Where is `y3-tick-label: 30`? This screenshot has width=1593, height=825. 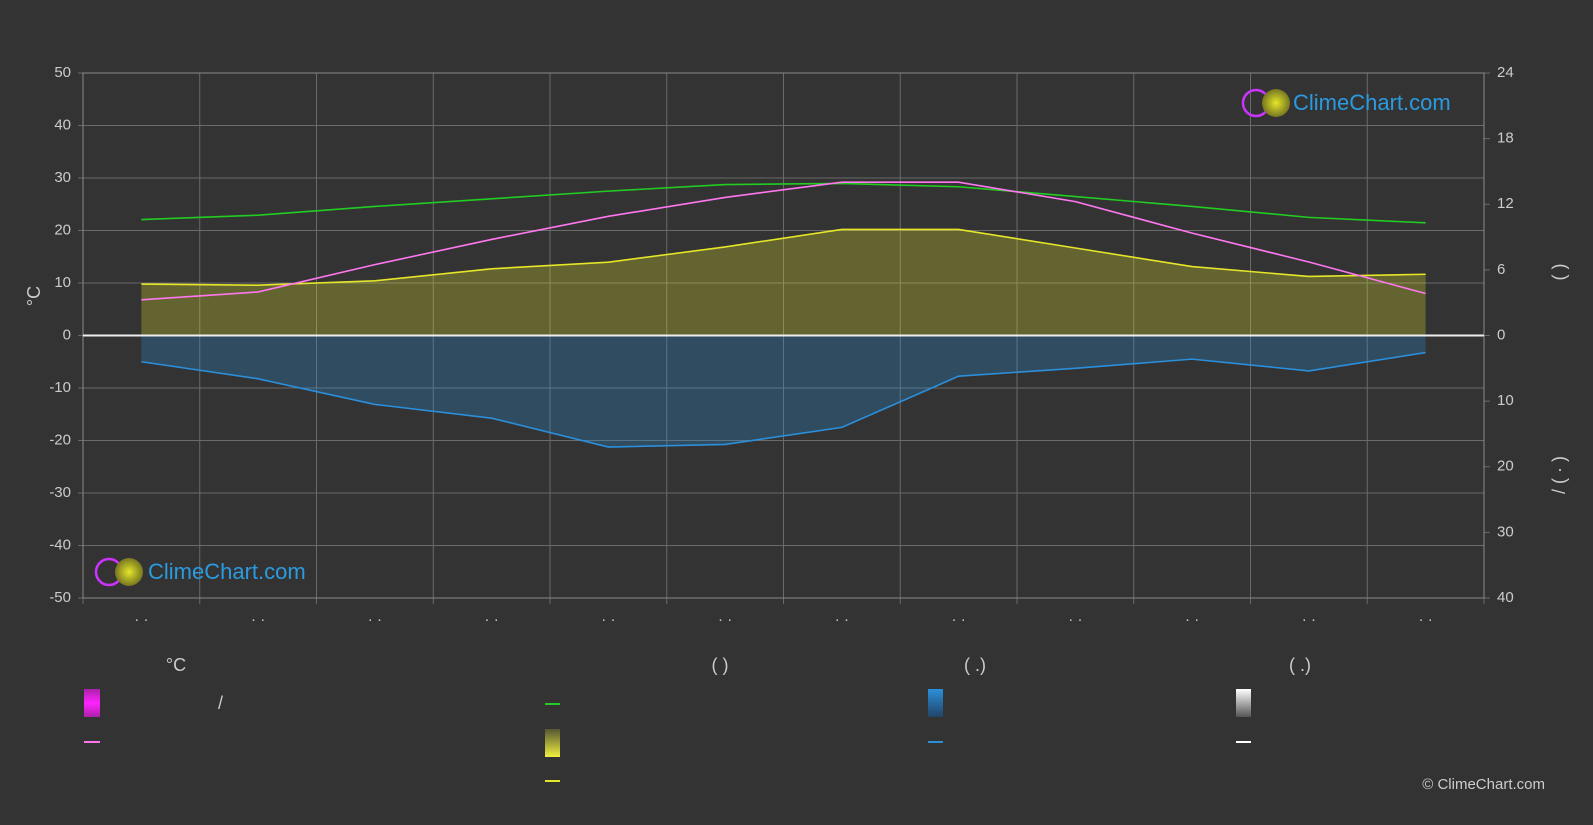
y3-tick-label: 30 is located at coordinates (1505, 531).